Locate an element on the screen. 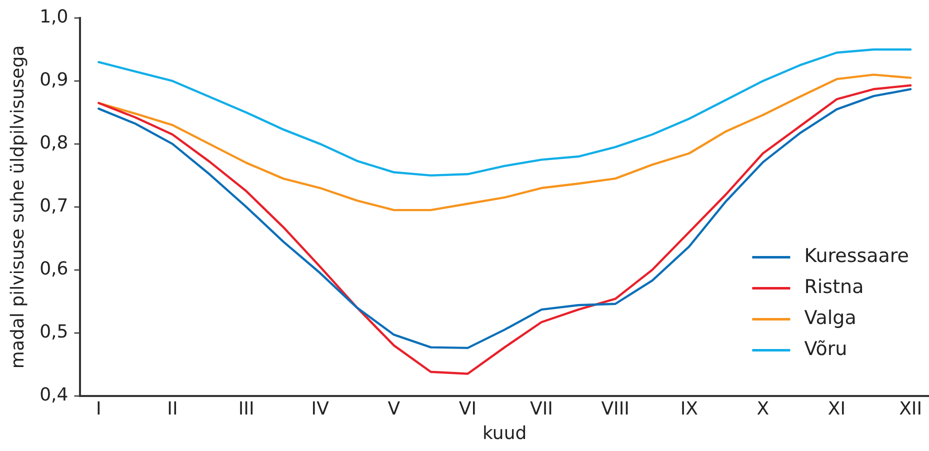 The width and height of the screenshot is (929, 451). y-tick-label: 1,0 is located at coordinates (54, 17).